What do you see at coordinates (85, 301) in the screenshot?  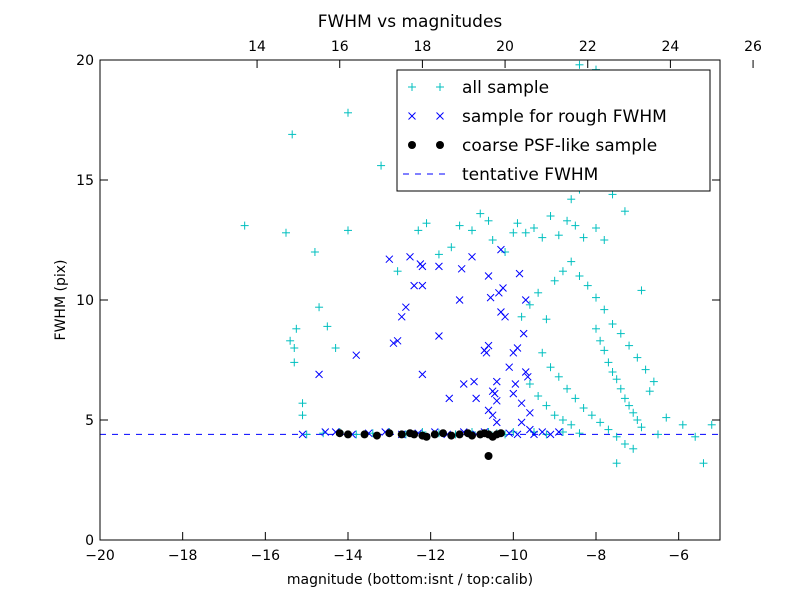 I see `y-tick-label: 10` at bounding box center [85, 301].